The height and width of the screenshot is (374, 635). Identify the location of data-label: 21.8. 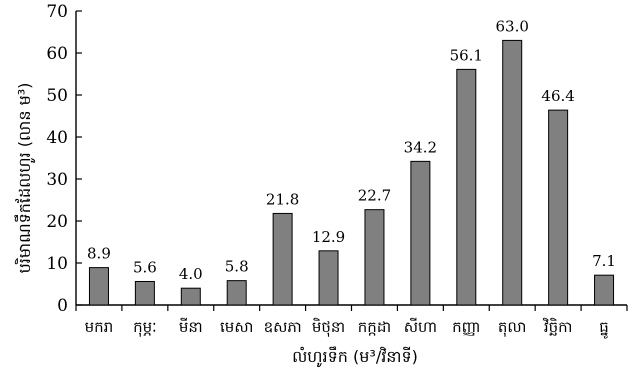
(282, 199).